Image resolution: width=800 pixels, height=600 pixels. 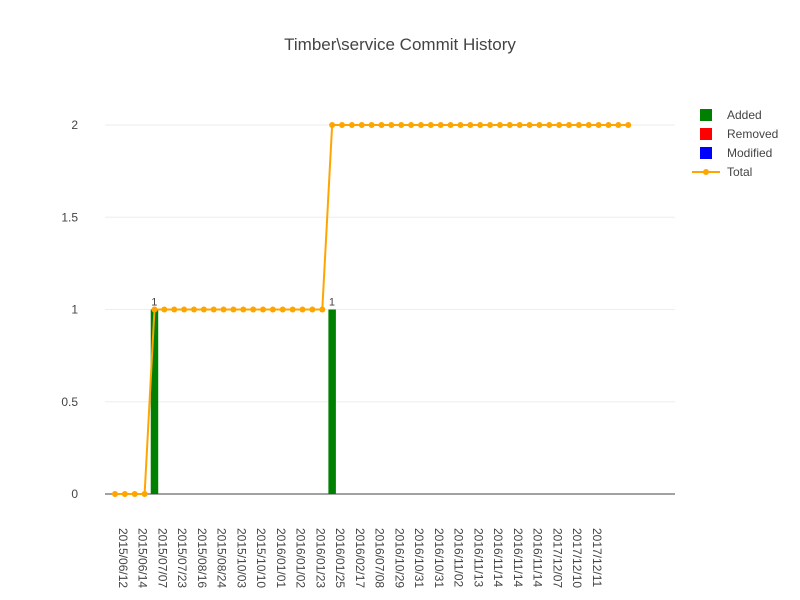 What do you see at coordinates (74, 494) in the screenshot?
I see `y-tick-label: 0` at bounding box center [74, 494].